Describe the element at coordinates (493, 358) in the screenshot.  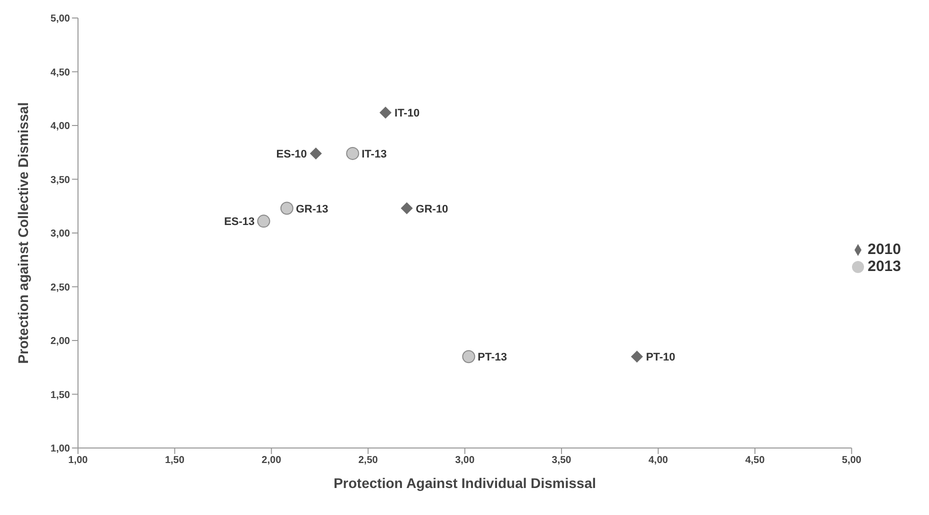
I see `annotation: PT-13` at that location.